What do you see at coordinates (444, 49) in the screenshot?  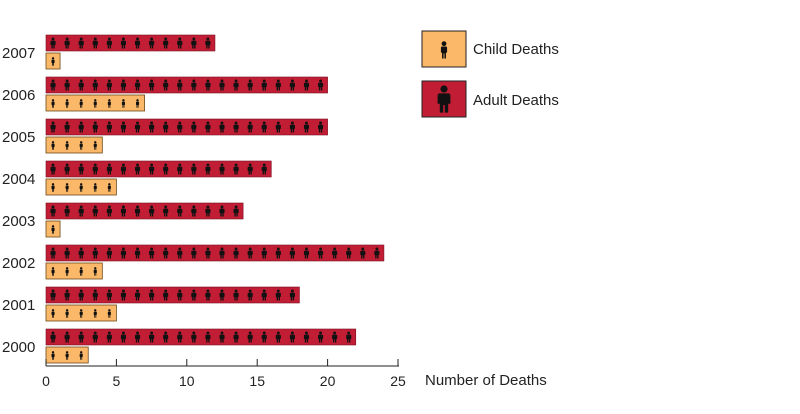 I see `legend-child-swatch` at bounding box center [444, 49].